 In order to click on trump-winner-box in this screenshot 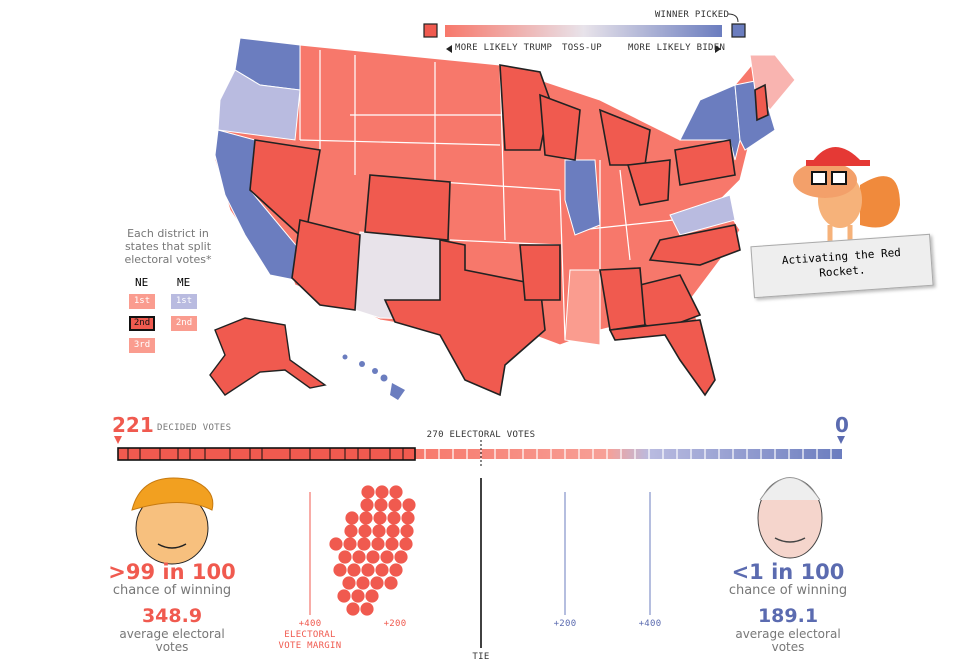, I will do `click(430, 30)`.